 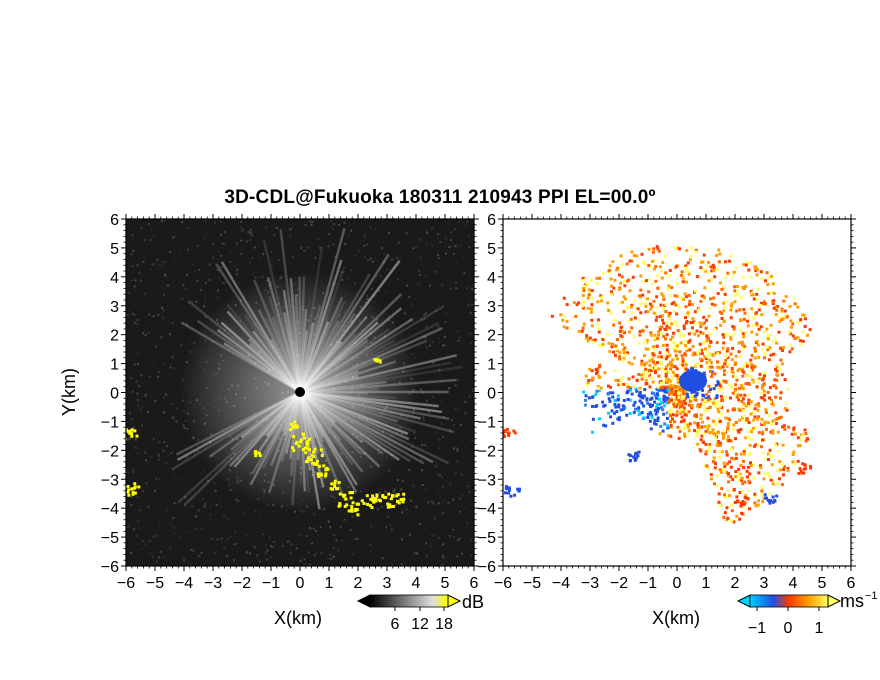 What do you see at coordinates (706, 583) in the screenshot?
I see `x-tick-label: 1` at bounding box center [706, 583].